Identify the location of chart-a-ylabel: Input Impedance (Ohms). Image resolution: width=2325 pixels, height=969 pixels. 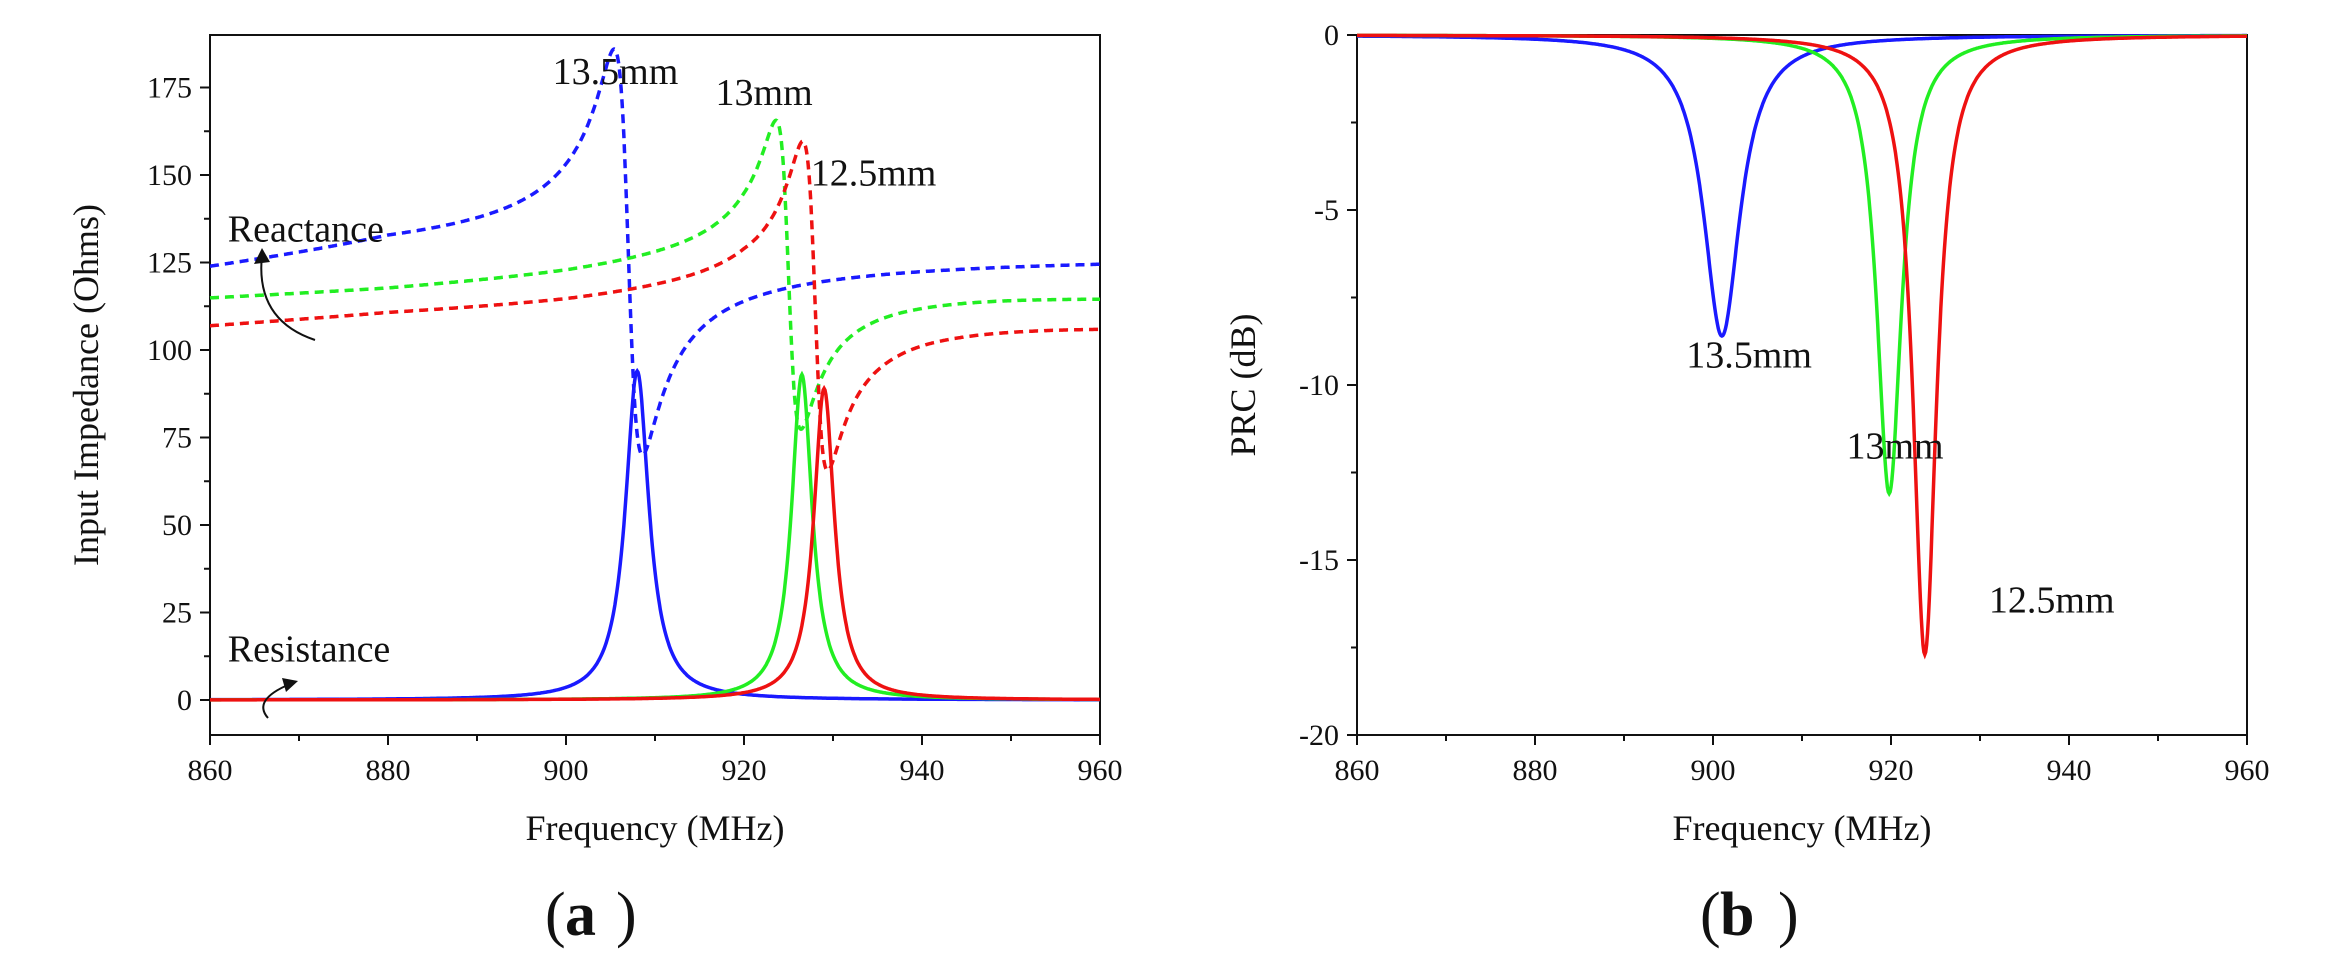
(86, 385).